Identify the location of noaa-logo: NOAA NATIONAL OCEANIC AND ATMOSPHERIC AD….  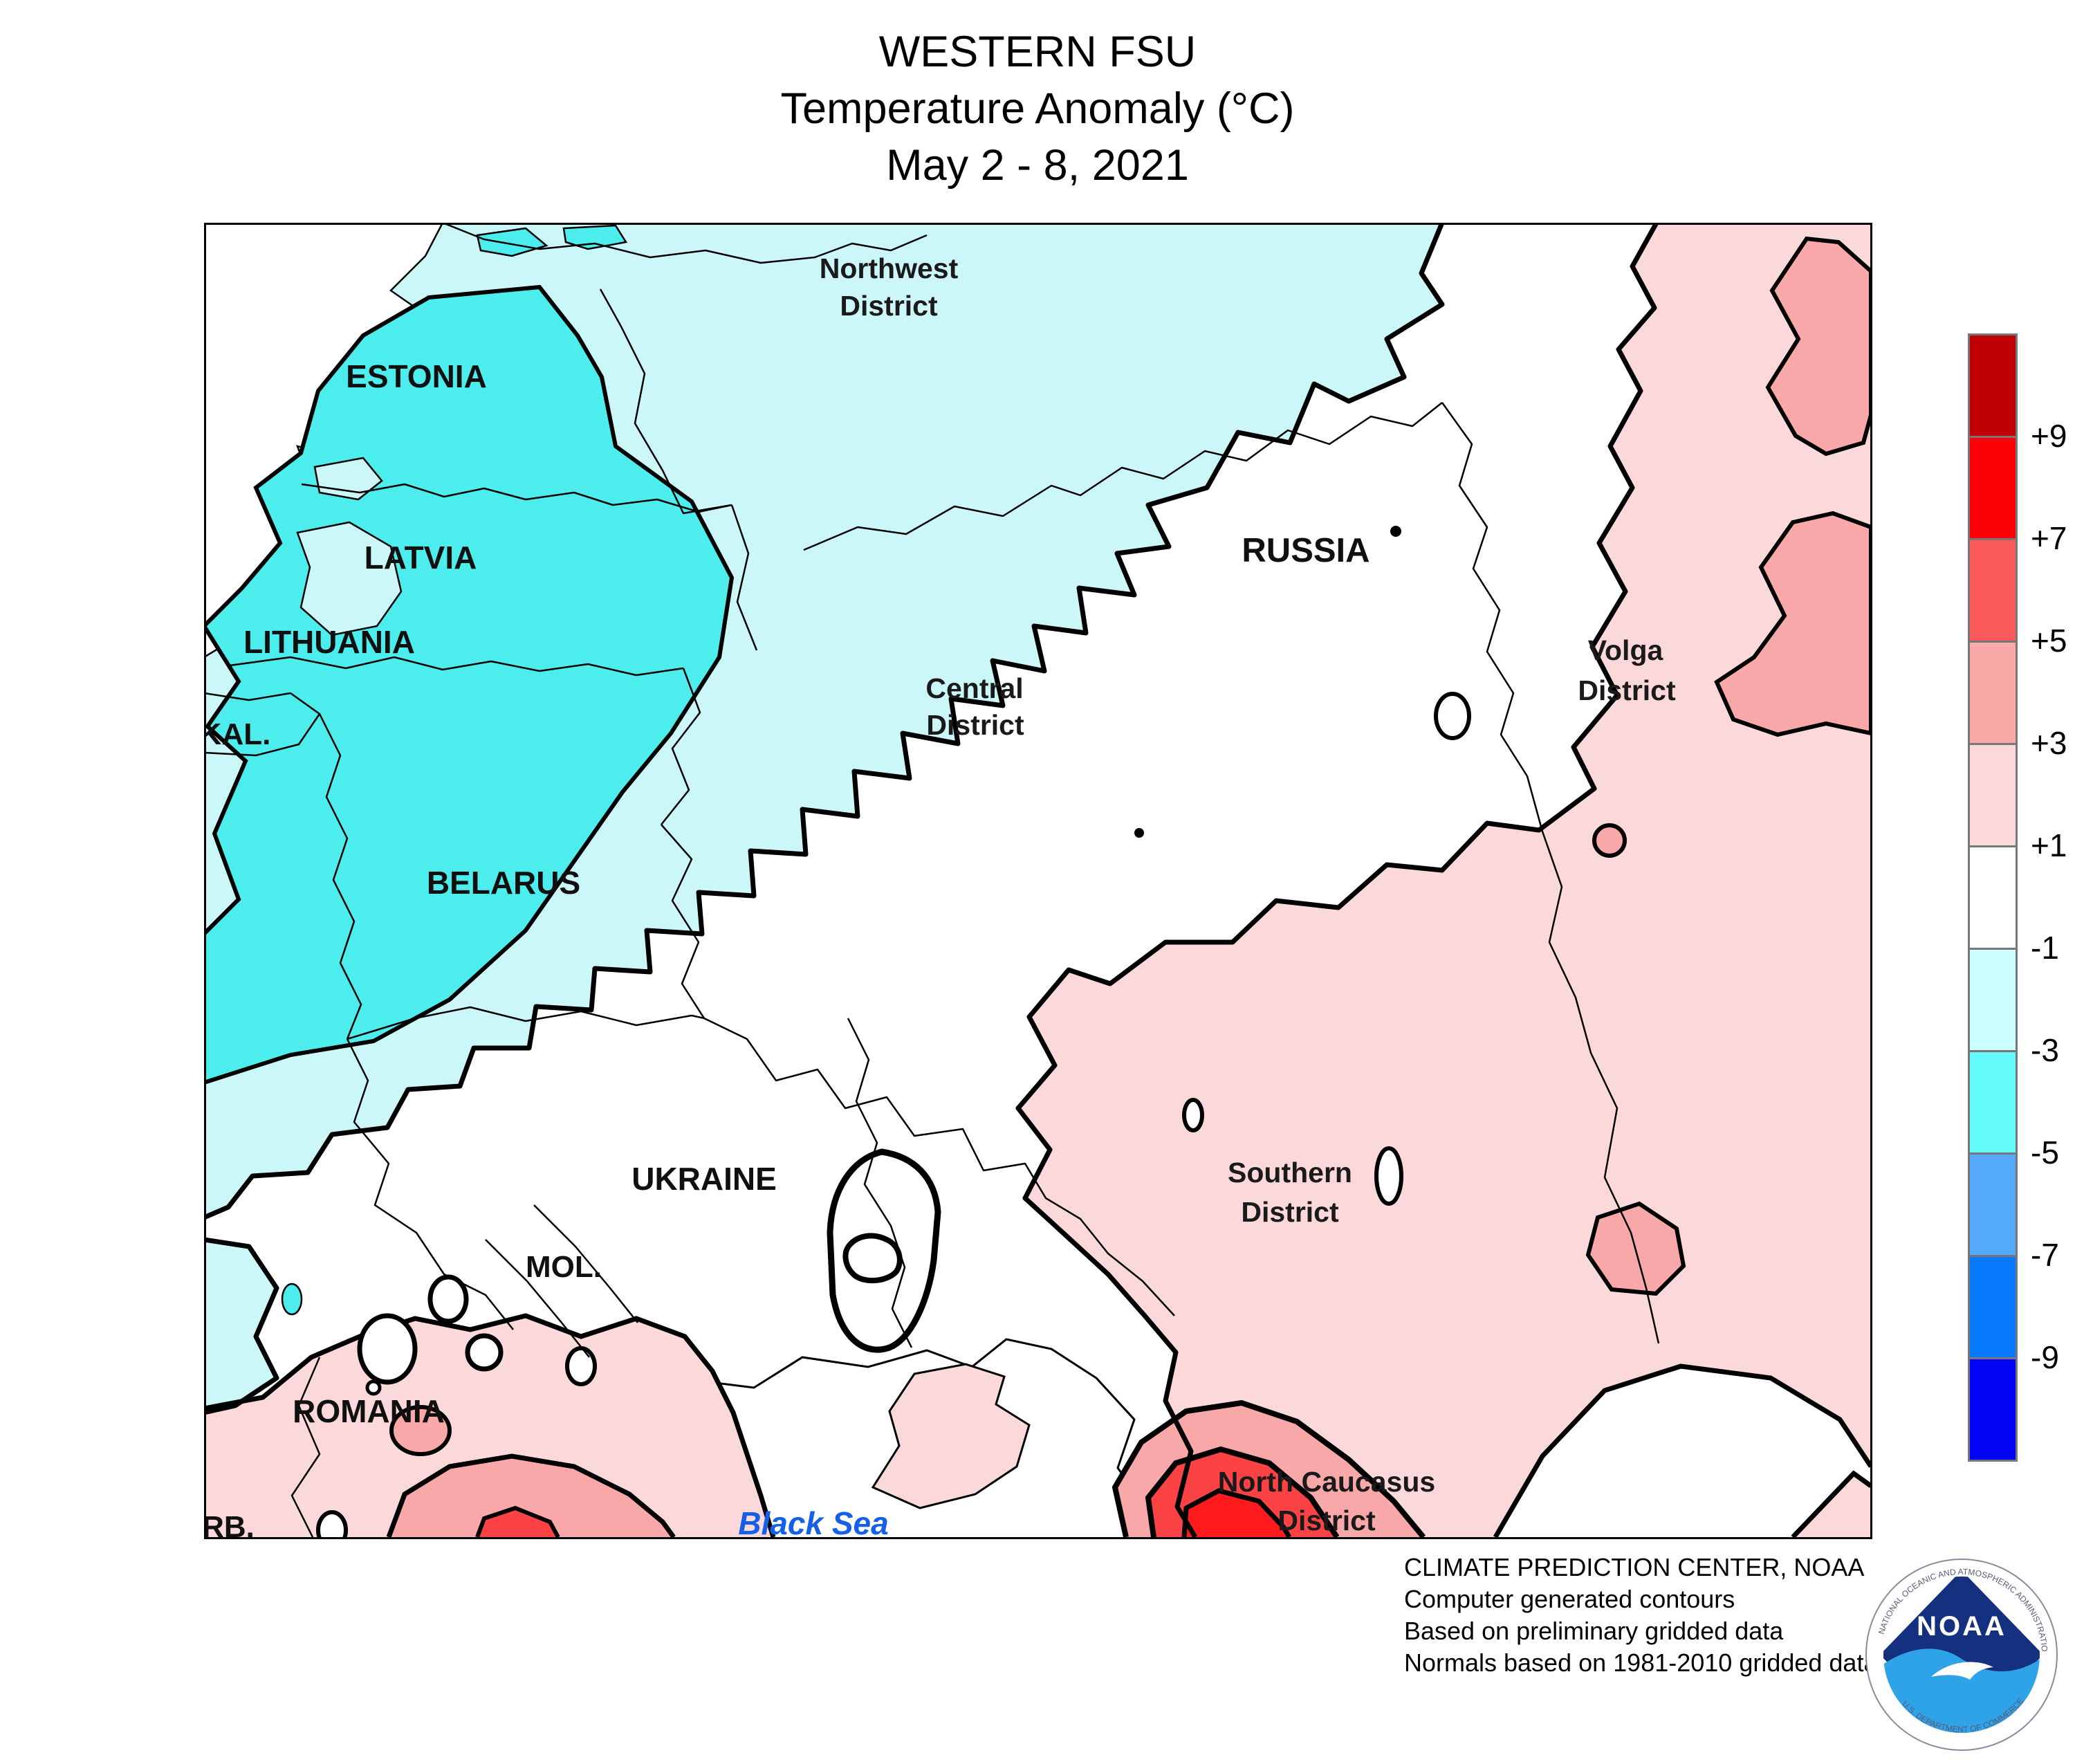
(1960, 1651).